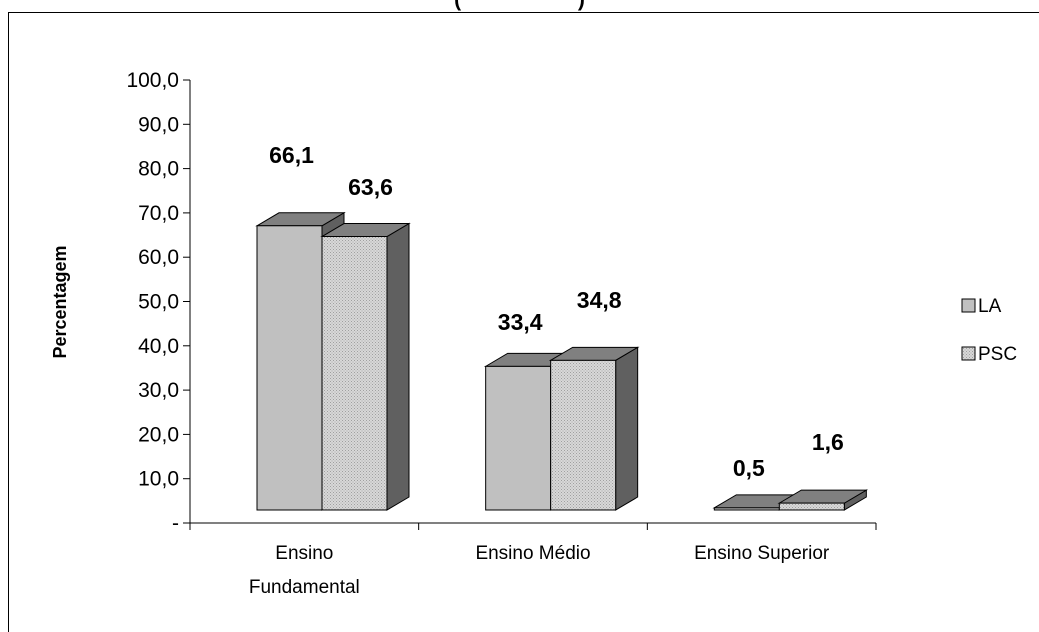  I want to click on legend-label-la: LA, so click(990, 306).